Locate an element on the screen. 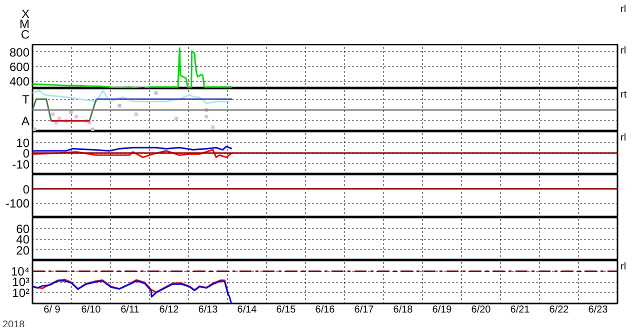 The width and height of the screenshot is (633, 334). x-tick-label: 6/23 is located at coordinates (598, 310).